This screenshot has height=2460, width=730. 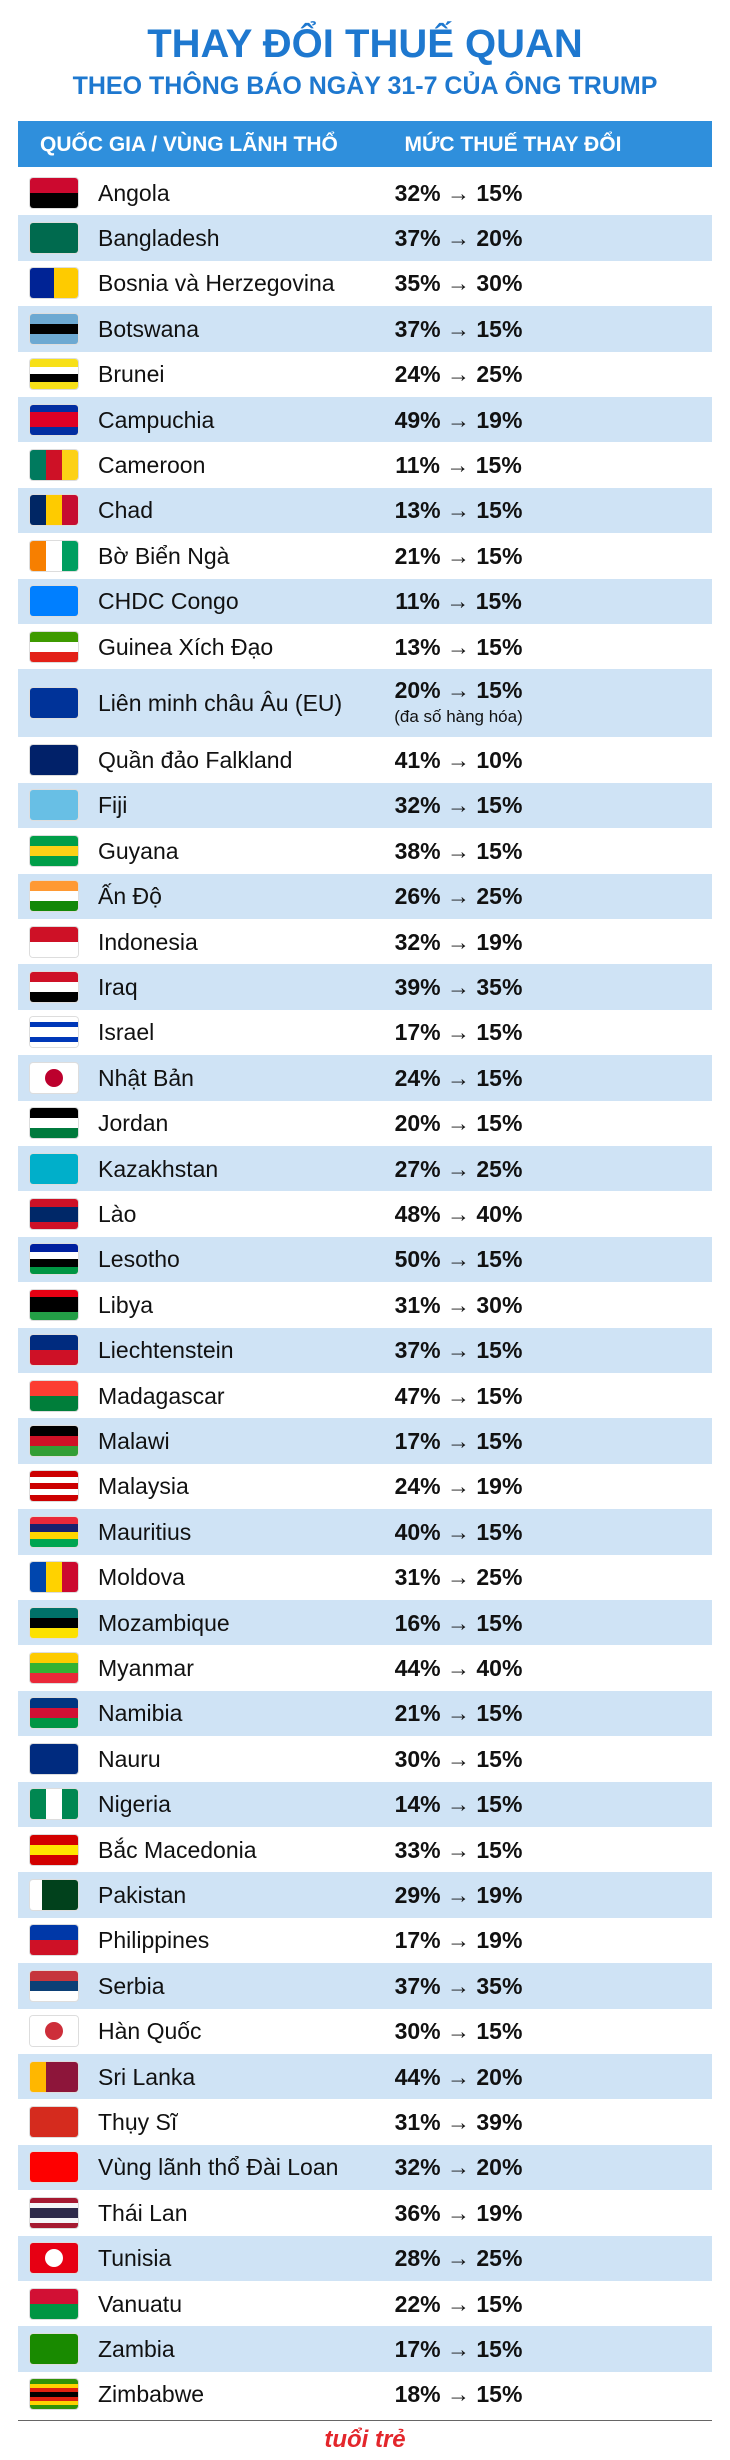 I want to click on country-name: Zimbabwe, so click(x=151, y=2394).